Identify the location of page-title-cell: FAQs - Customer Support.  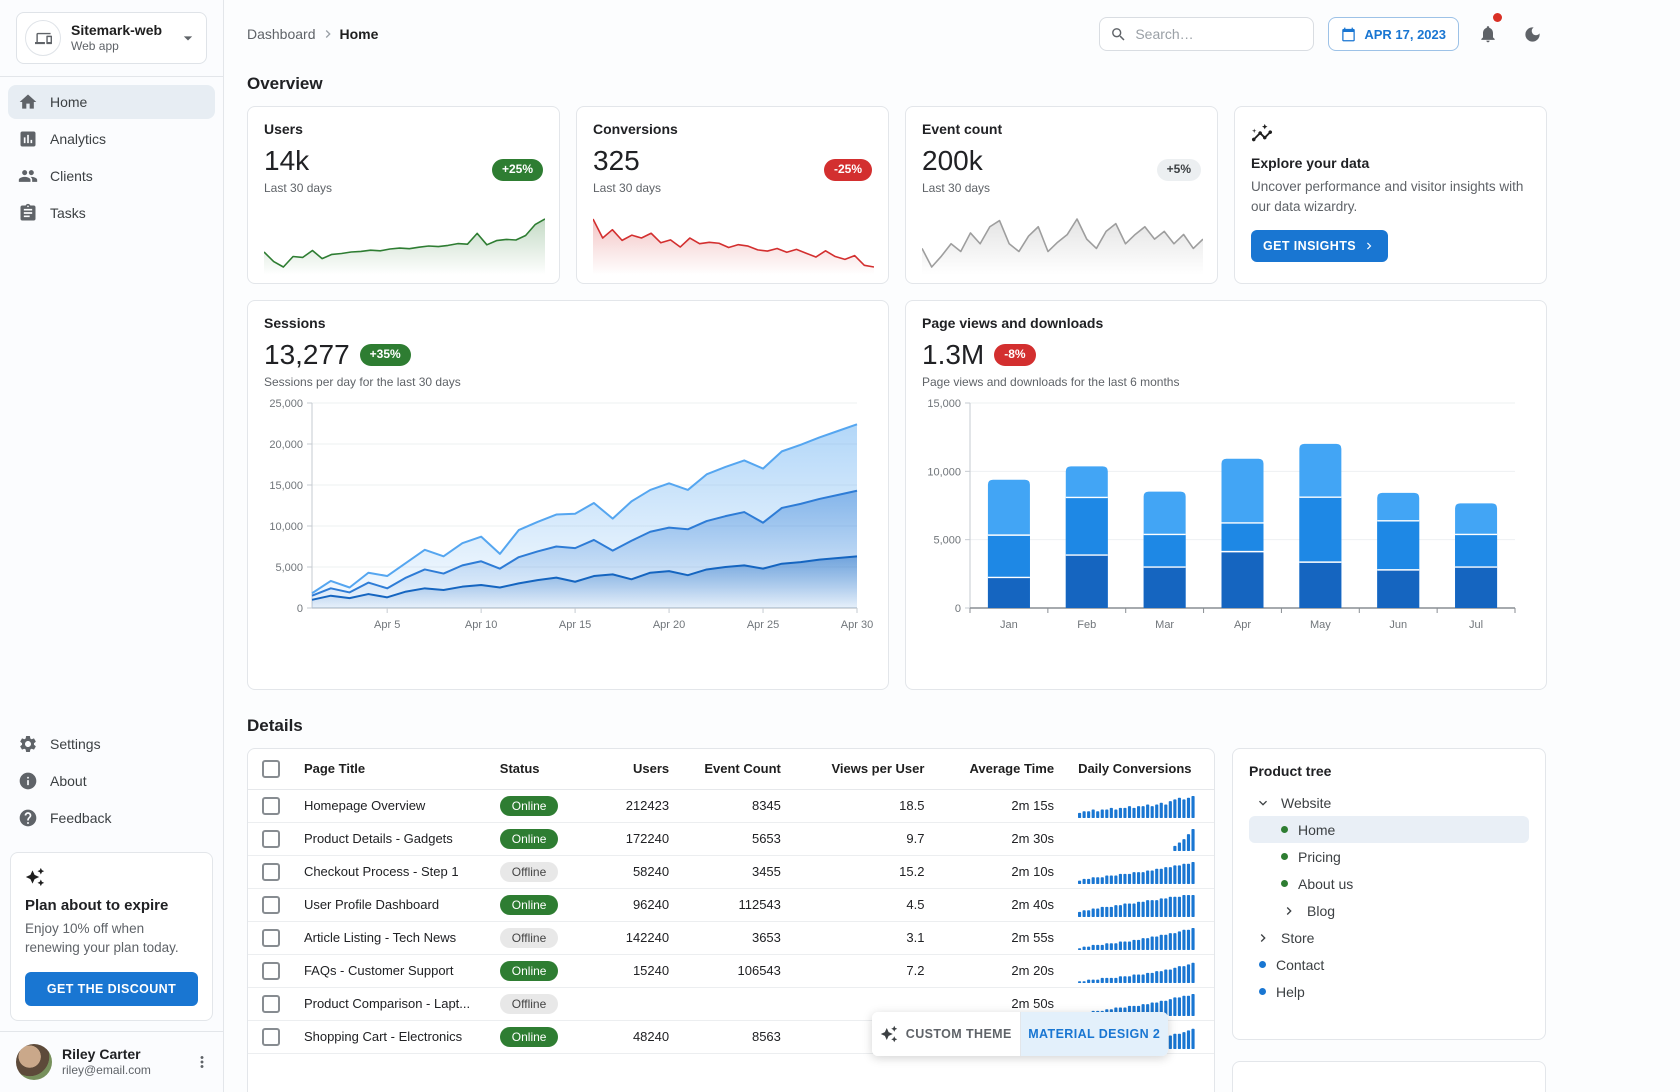
(378, 970).